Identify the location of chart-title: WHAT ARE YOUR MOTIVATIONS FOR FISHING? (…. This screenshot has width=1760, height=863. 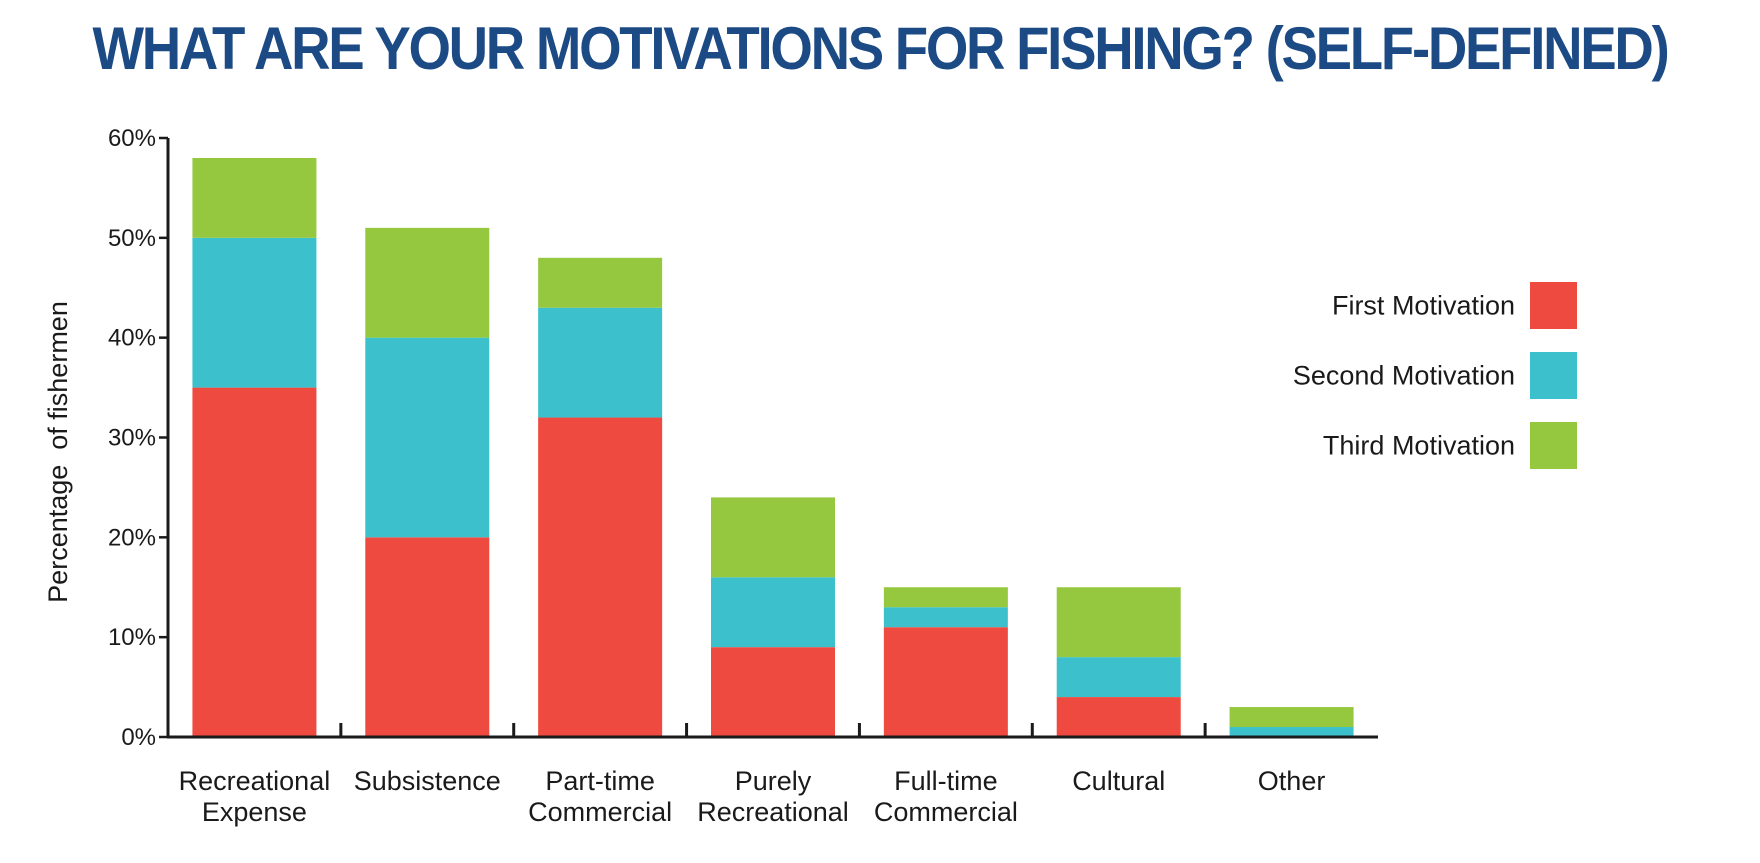
(880, 48).